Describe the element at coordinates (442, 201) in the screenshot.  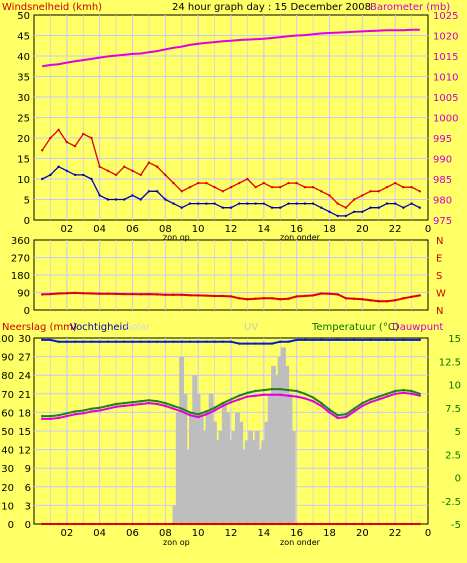
I see `baro-tick-label: 980` at that location.